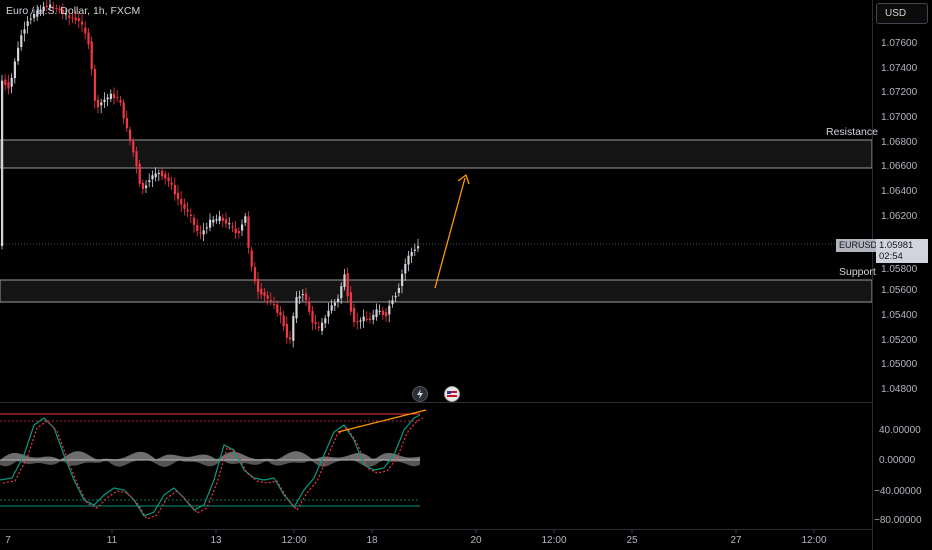  I want to click on current-price-badge: 1.05981 02:54, so click(902, 251).